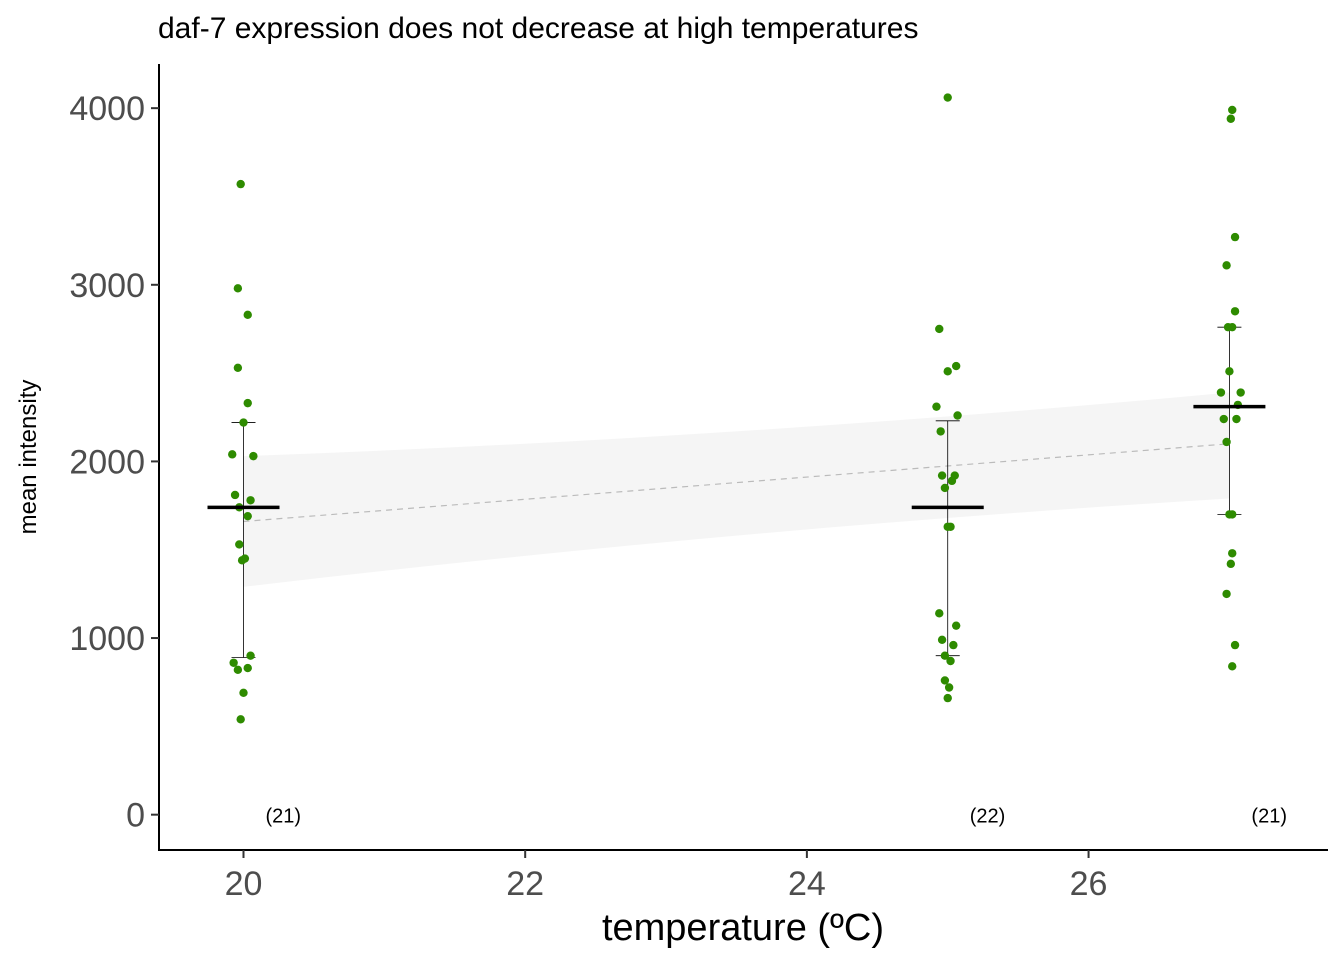 The image size is (1344, 960). Describe the element at coordinates (736, 457) in the screenshot. I see `mean-layer` at that location.